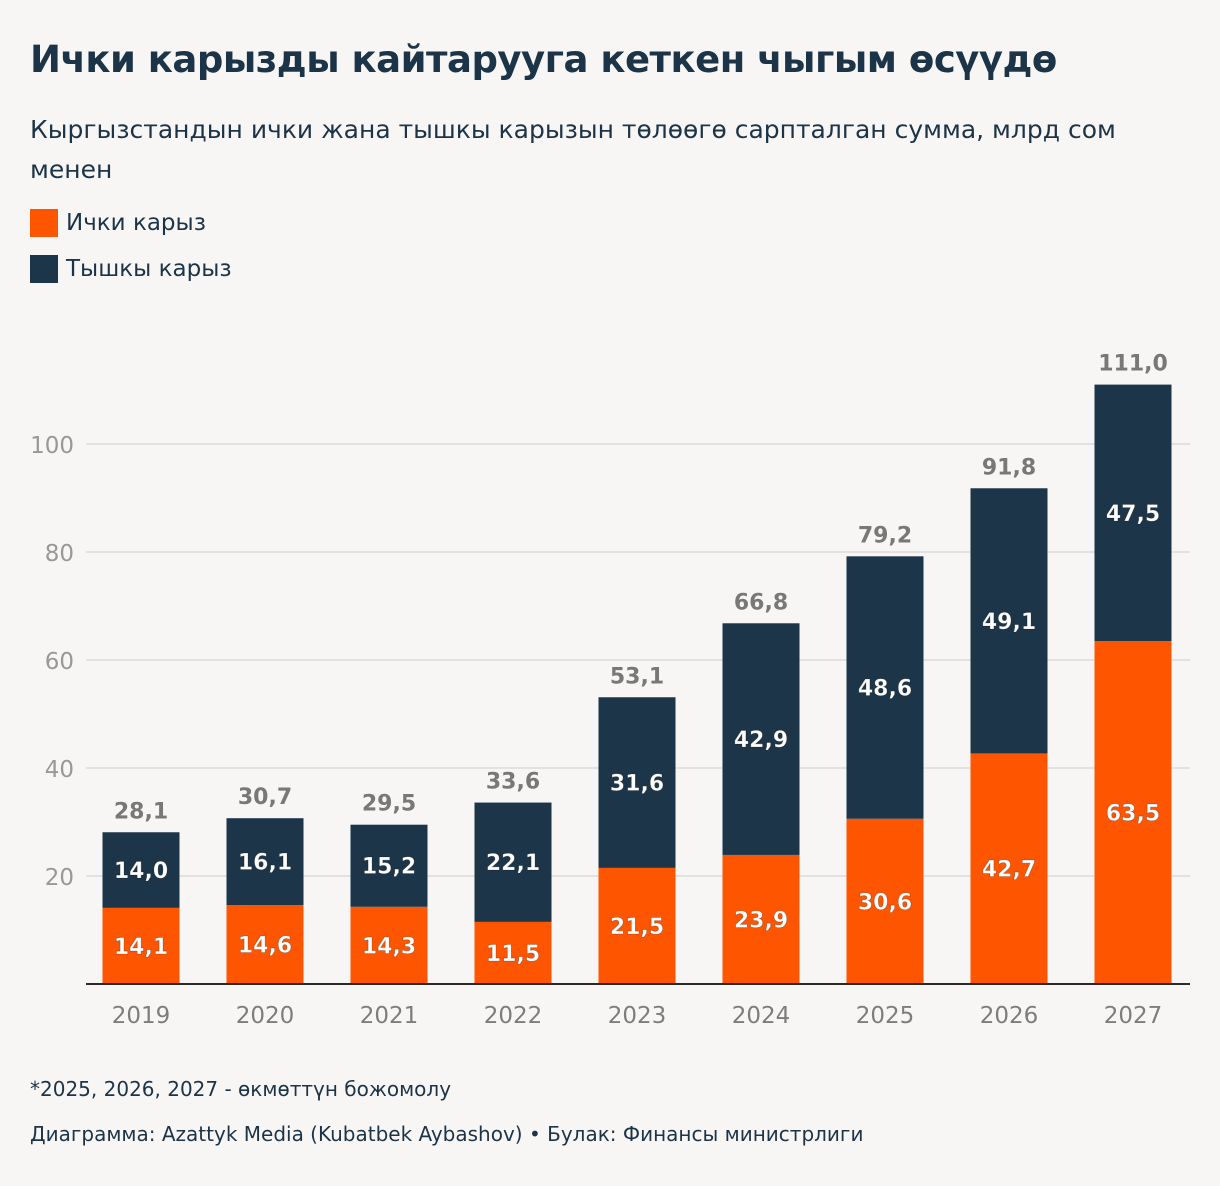 The height and width of the screenshot is (1186, 1220). Describe the element at coordinates (513, 782) in the screenshot. I see `total-label-2022: 33,6` at that location.